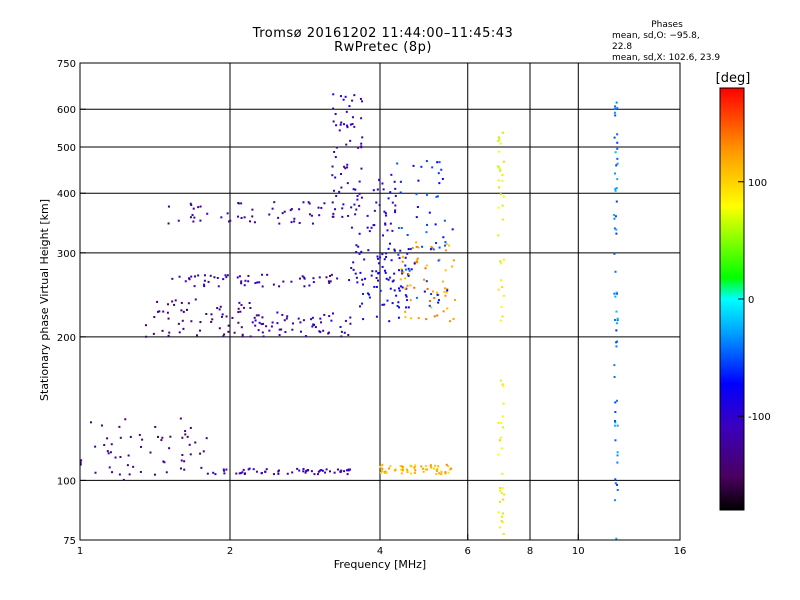 Image resolution: width=800 pixels, height=600 pixels. What do you see at coordinates (66, 338) in the screenshot?
I see `y-tick-label: 200` at bounding box center [66, 338].